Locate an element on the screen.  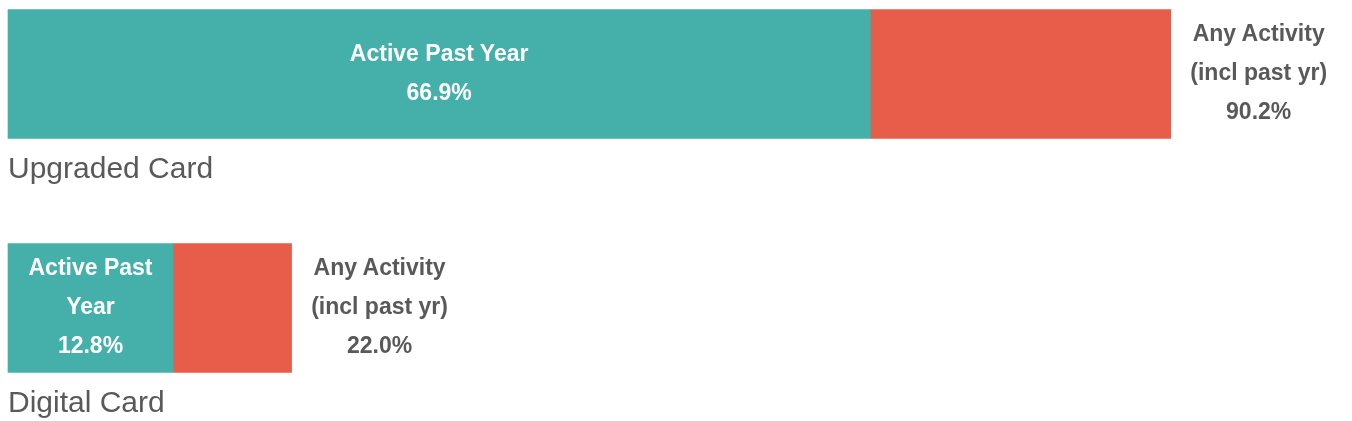
data-label: 12.8% is located at coordinates (90, 345).